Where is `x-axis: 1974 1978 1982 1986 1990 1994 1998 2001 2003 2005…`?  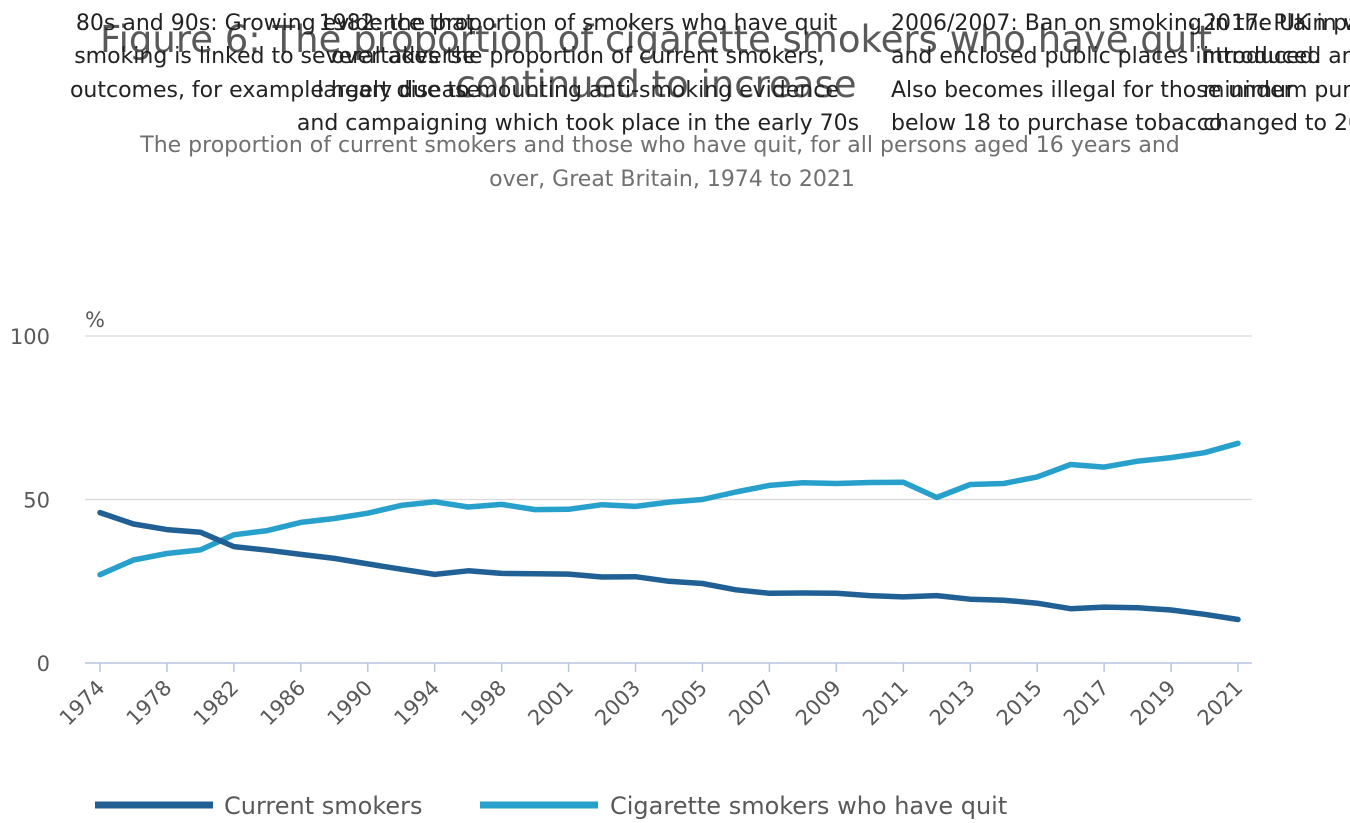 x-axis: 1974 1978 1982 1986 1990 1994 1998 2001 2003 2005… is located at coordinates (653, 696).